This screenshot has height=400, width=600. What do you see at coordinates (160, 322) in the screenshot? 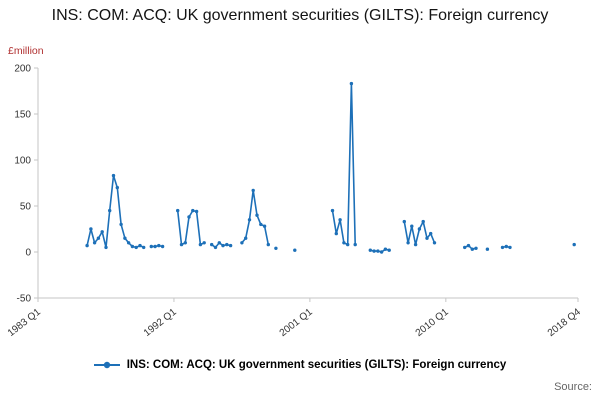
I see `x-axis-tick-label: 1992 Q1` at bounding box center [160, 322].